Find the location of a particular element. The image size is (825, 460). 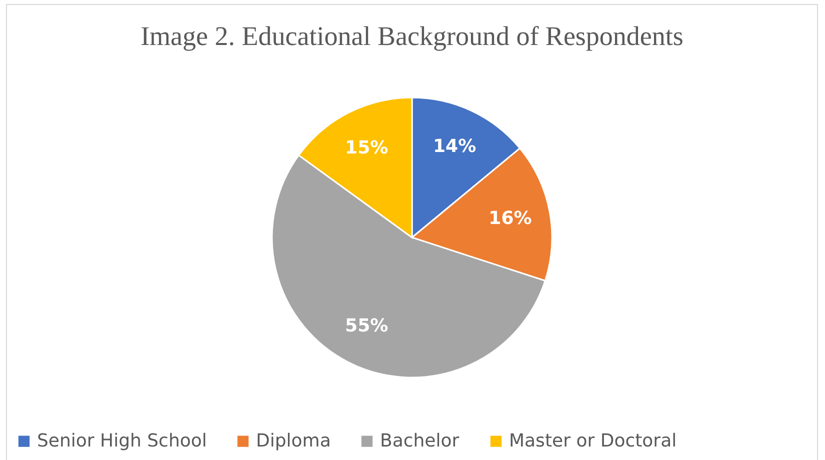

data-label: 15% is located at coordinates (366, 147).